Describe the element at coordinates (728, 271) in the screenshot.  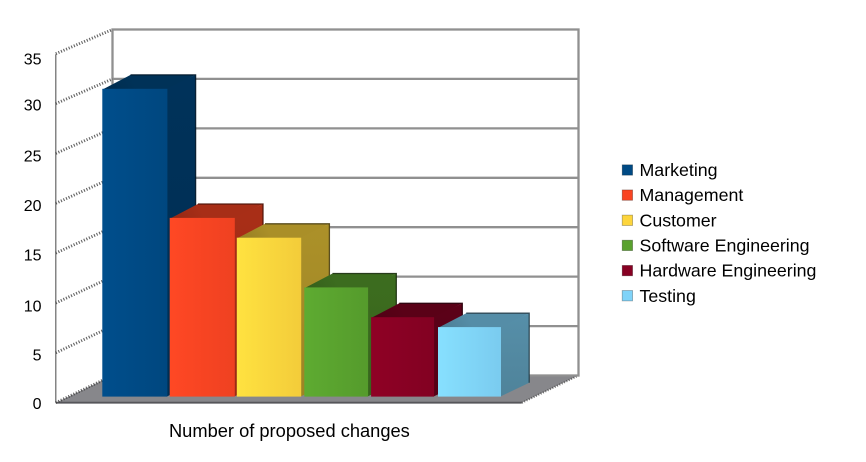
I see `svg-text: Hardware Engineering` at that location.